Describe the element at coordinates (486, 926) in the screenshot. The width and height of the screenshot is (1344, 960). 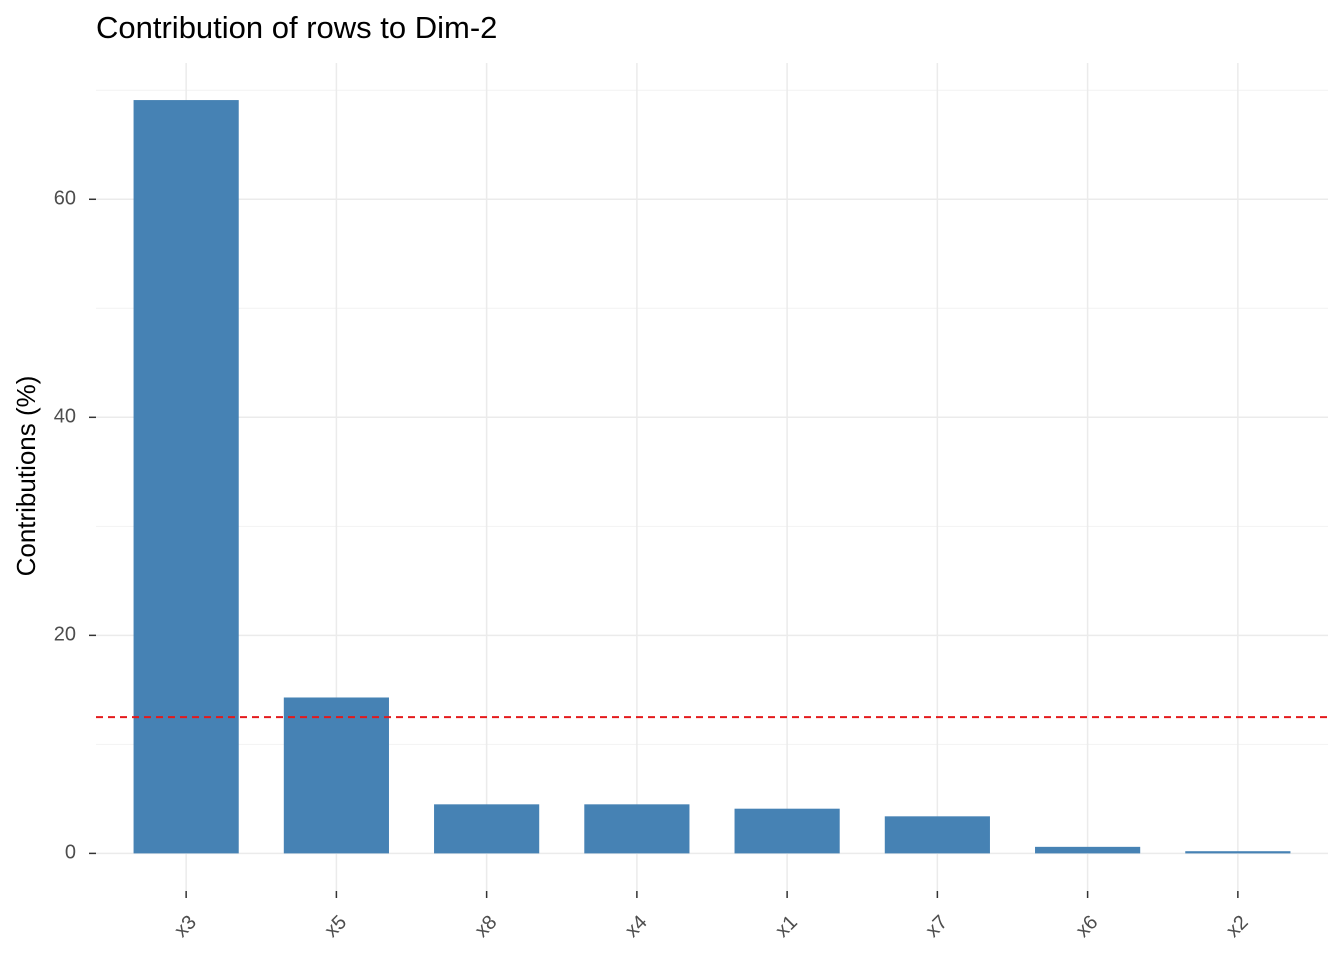
I see `x-tick-label: x8` at that location.